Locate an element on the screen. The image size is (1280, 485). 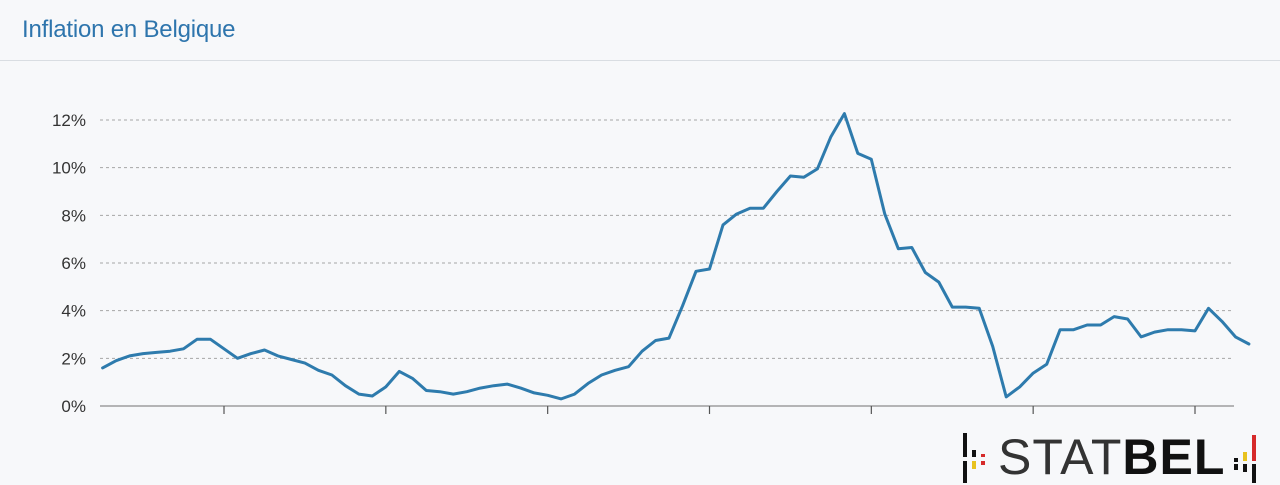
x-tick-label: 2020 is located at coordinates (386, 421).